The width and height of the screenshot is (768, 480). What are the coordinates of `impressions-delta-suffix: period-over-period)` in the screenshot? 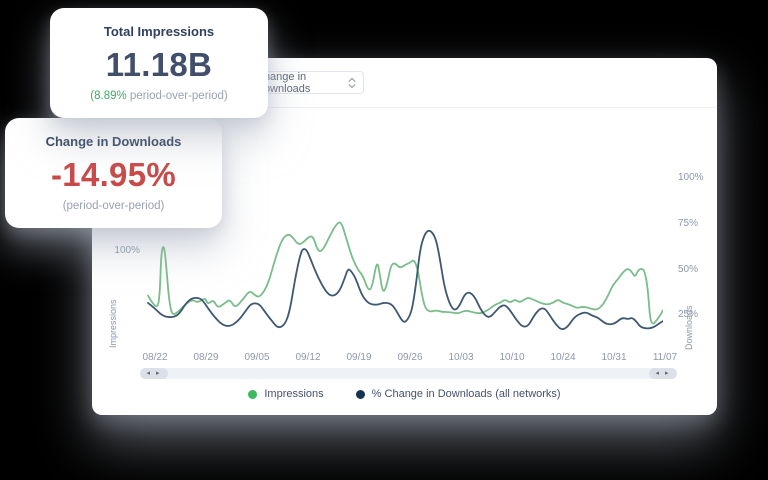 It's located at (177, 96).